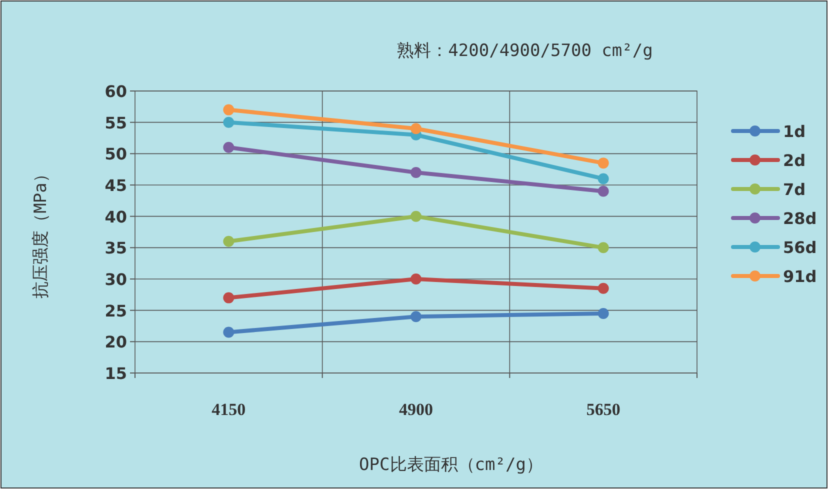 The height and width of the screenshot is (490, 829). Describe the element at coordinates (115, 373) in the screenshot. I see `y-tick-label: 15` at that location.